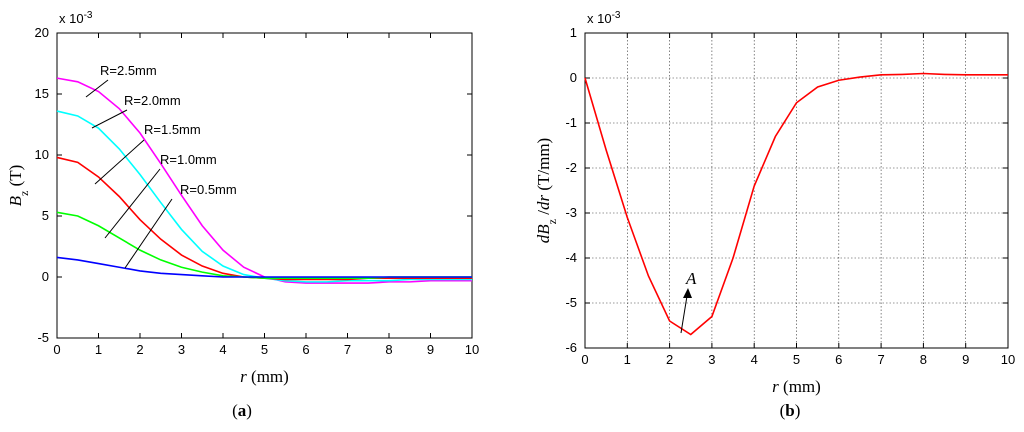  What do you see at coordinates (571, 257) in the screenshot?
I see `y-tick-label: -4` at bounding box center [571, 257].